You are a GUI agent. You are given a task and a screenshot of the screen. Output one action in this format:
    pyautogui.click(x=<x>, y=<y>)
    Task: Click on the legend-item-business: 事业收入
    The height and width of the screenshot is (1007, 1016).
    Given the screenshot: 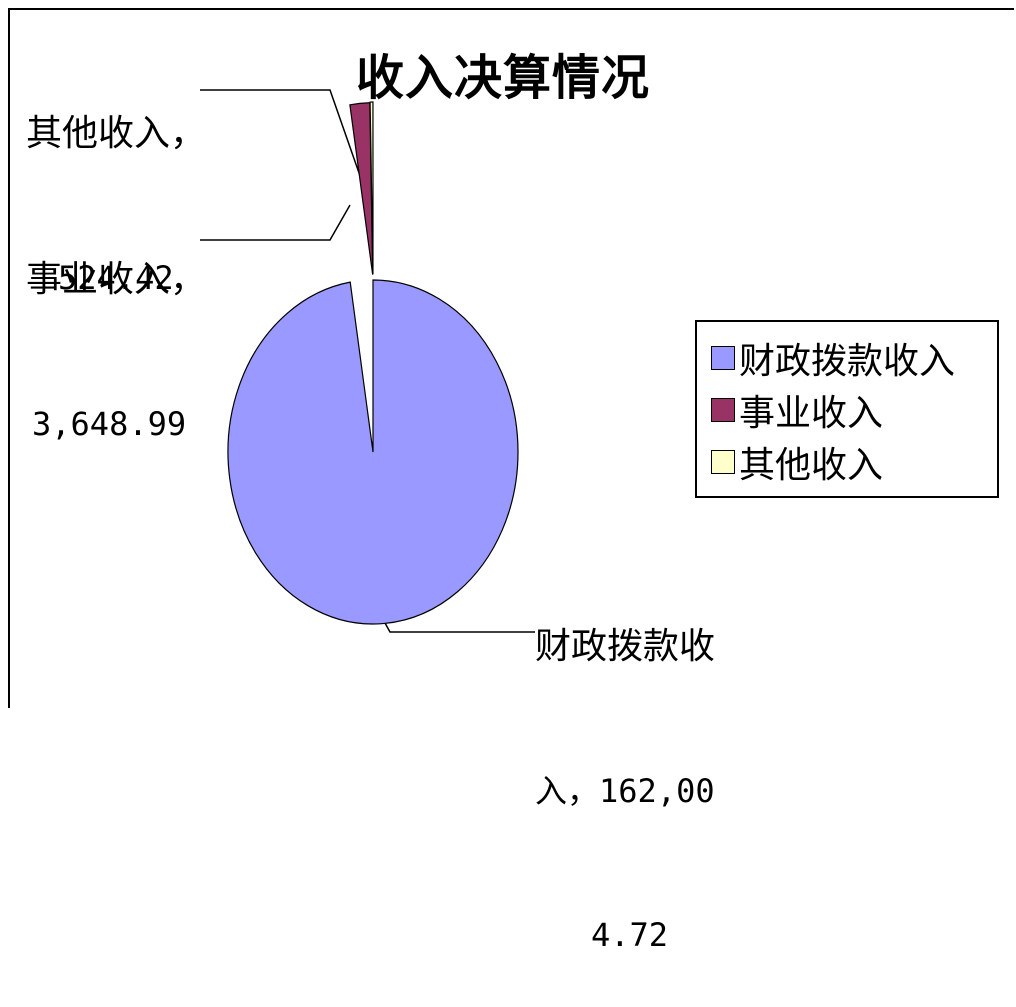 What is the action you would take?
    pyautogui.click(x=797, y=410)
    